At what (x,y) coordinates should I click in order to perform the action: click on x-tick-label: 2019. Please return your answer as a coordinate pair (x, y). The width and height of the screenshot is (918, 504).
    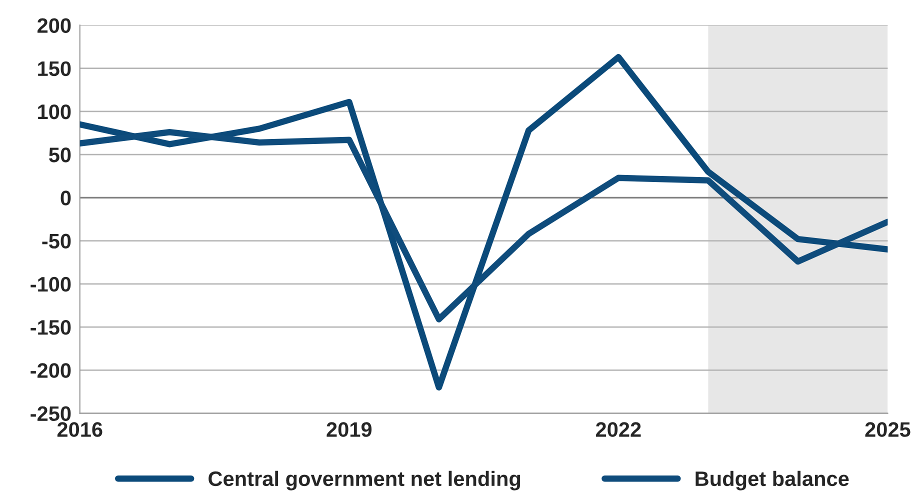
    Looking at the image, I should click on (349, 429).